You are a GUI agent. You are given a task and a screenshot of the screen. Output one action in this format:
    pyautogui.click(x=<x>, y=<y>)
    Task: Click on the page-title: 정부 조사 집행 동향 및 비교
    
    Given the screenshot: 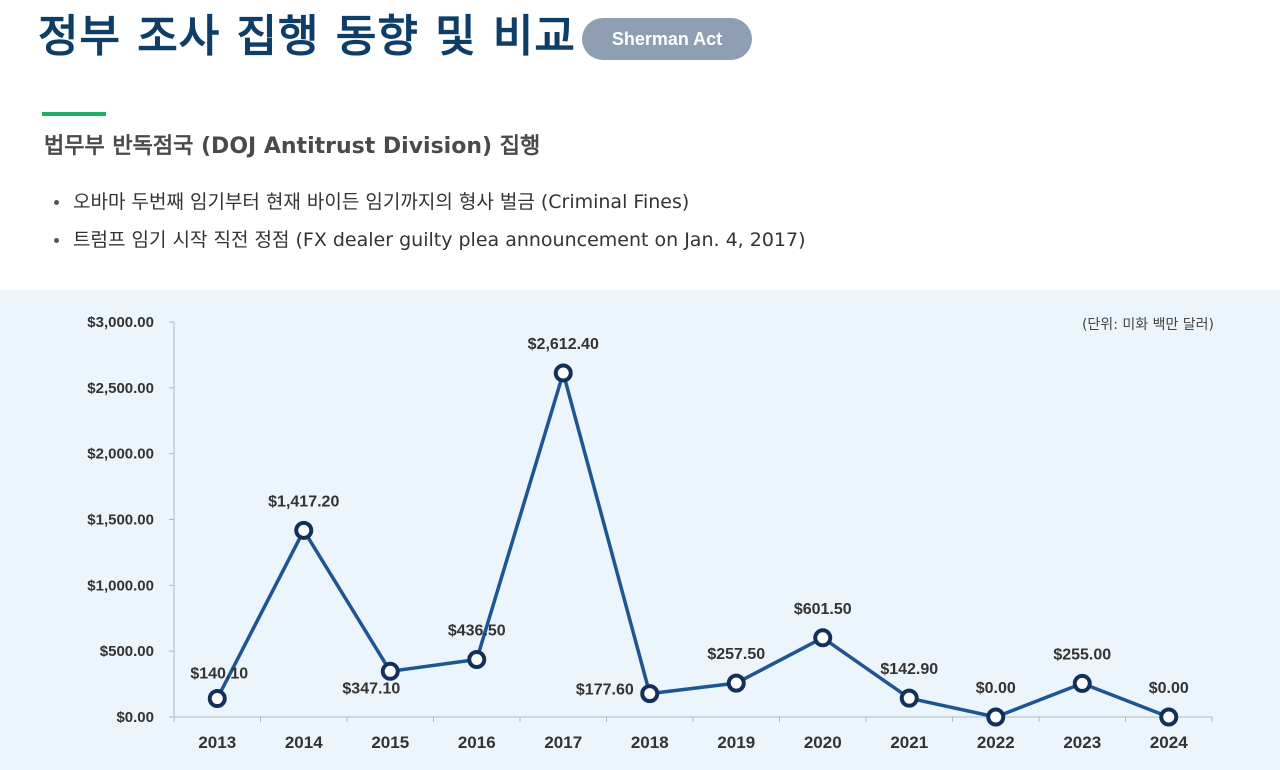 What is the action you would take?
    pyautogui.click(x=307, y=36)
    